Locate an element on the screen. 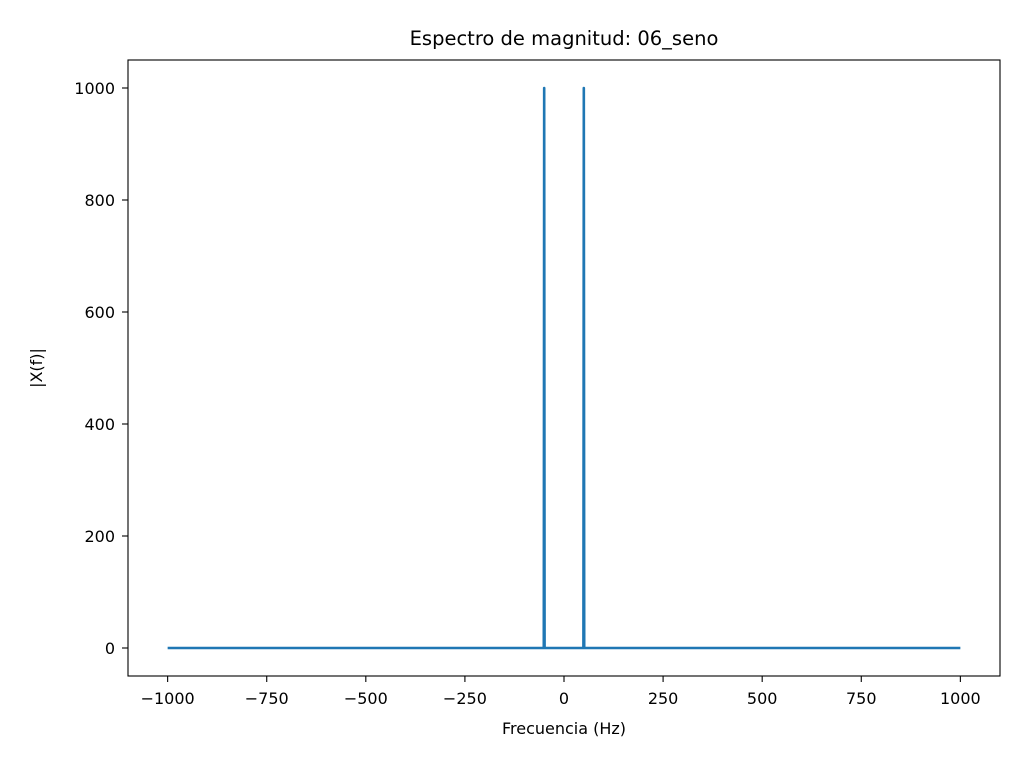 Image resolution: width=1024 pixels, height=772 pixels. x-tick-label: 250 is located at coordinates (663, 698).